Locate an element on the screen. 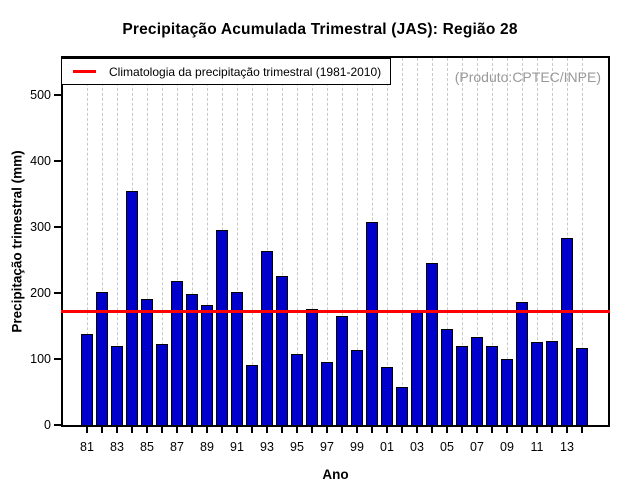 The width and height of the screenshot is (640, 500). bar-1995 is located at coordinates (297, 389).